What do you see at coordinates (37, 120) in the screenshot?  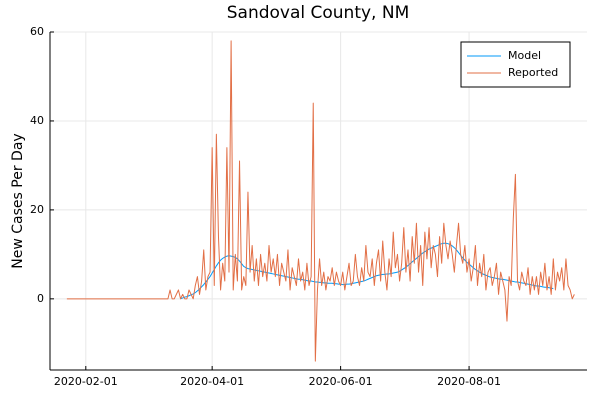 I see `y-tick-label: 40` at bounding box center [37, 120].